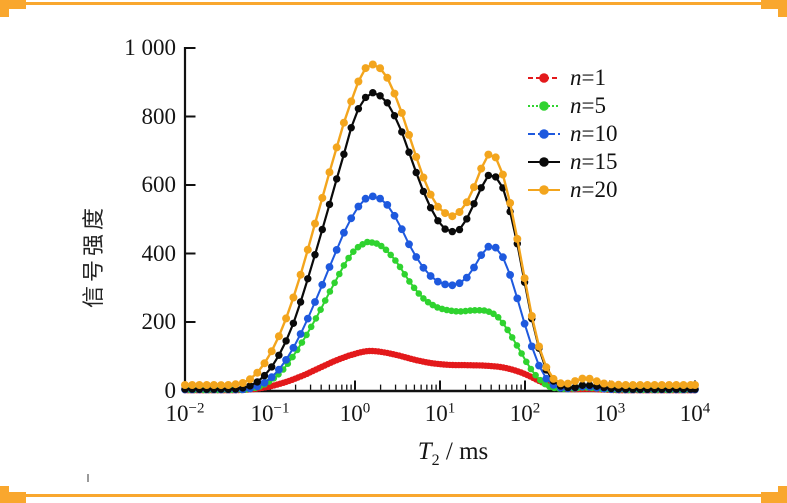  Describe the element at coordinates (440, 413) in the screenshot. I see `x-tick-label: 10¹` at that location.